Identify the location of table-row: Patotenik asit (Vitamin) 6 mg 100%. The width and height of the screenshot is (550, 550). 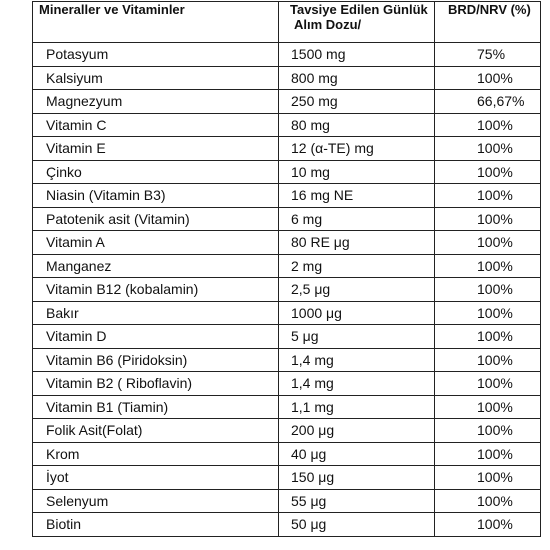
(286, 218).